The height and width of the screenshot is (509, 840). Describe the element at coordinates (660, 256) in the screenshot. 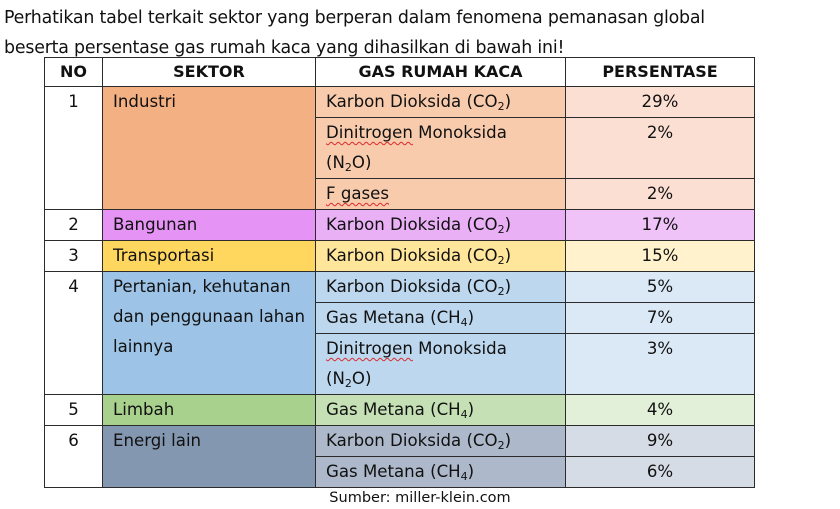

I see `percent-cell: 15%` at that location.